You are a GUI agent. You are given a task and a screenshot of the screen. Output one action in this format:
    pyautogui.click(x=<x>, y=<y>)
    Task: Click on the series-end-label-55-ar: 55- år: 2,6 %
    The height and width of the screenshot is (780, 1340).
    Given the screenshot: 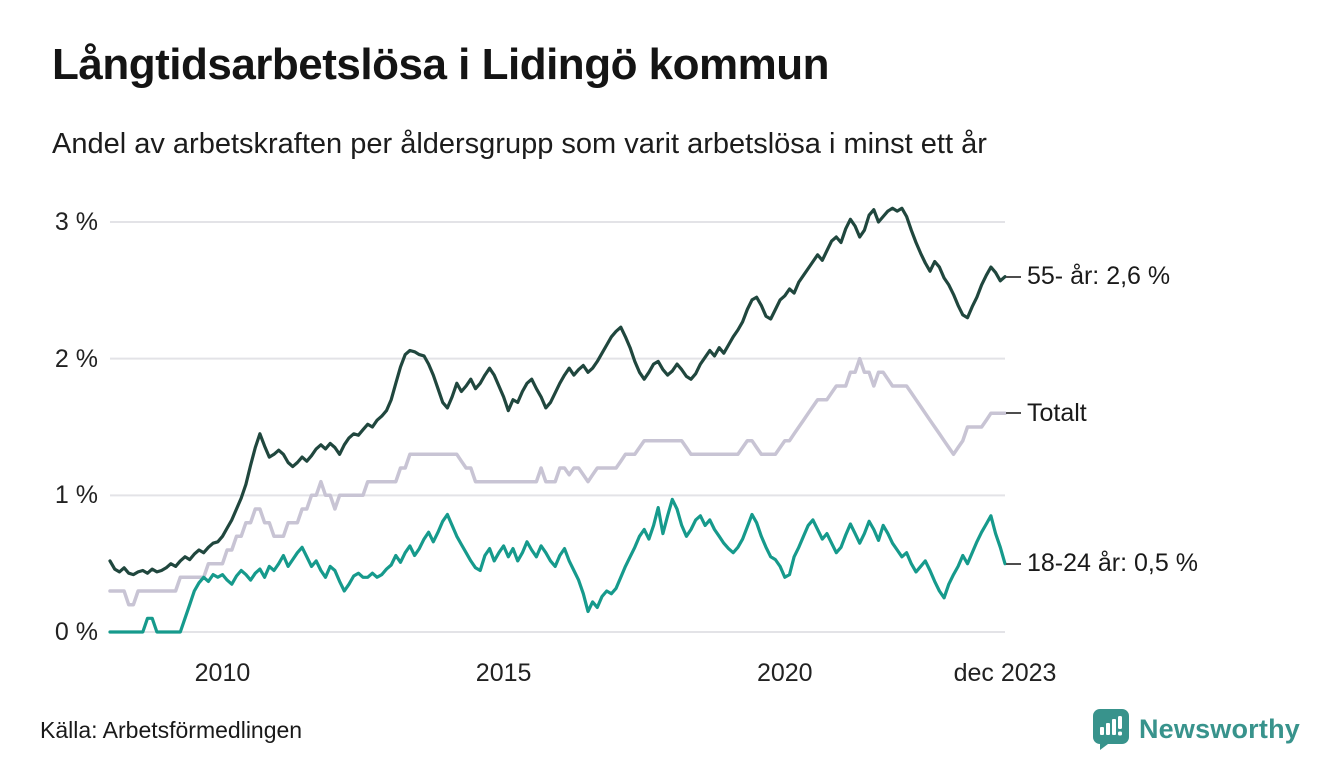 What is the action you would take?
    pyautogui.click(x=1088, y=277)
    